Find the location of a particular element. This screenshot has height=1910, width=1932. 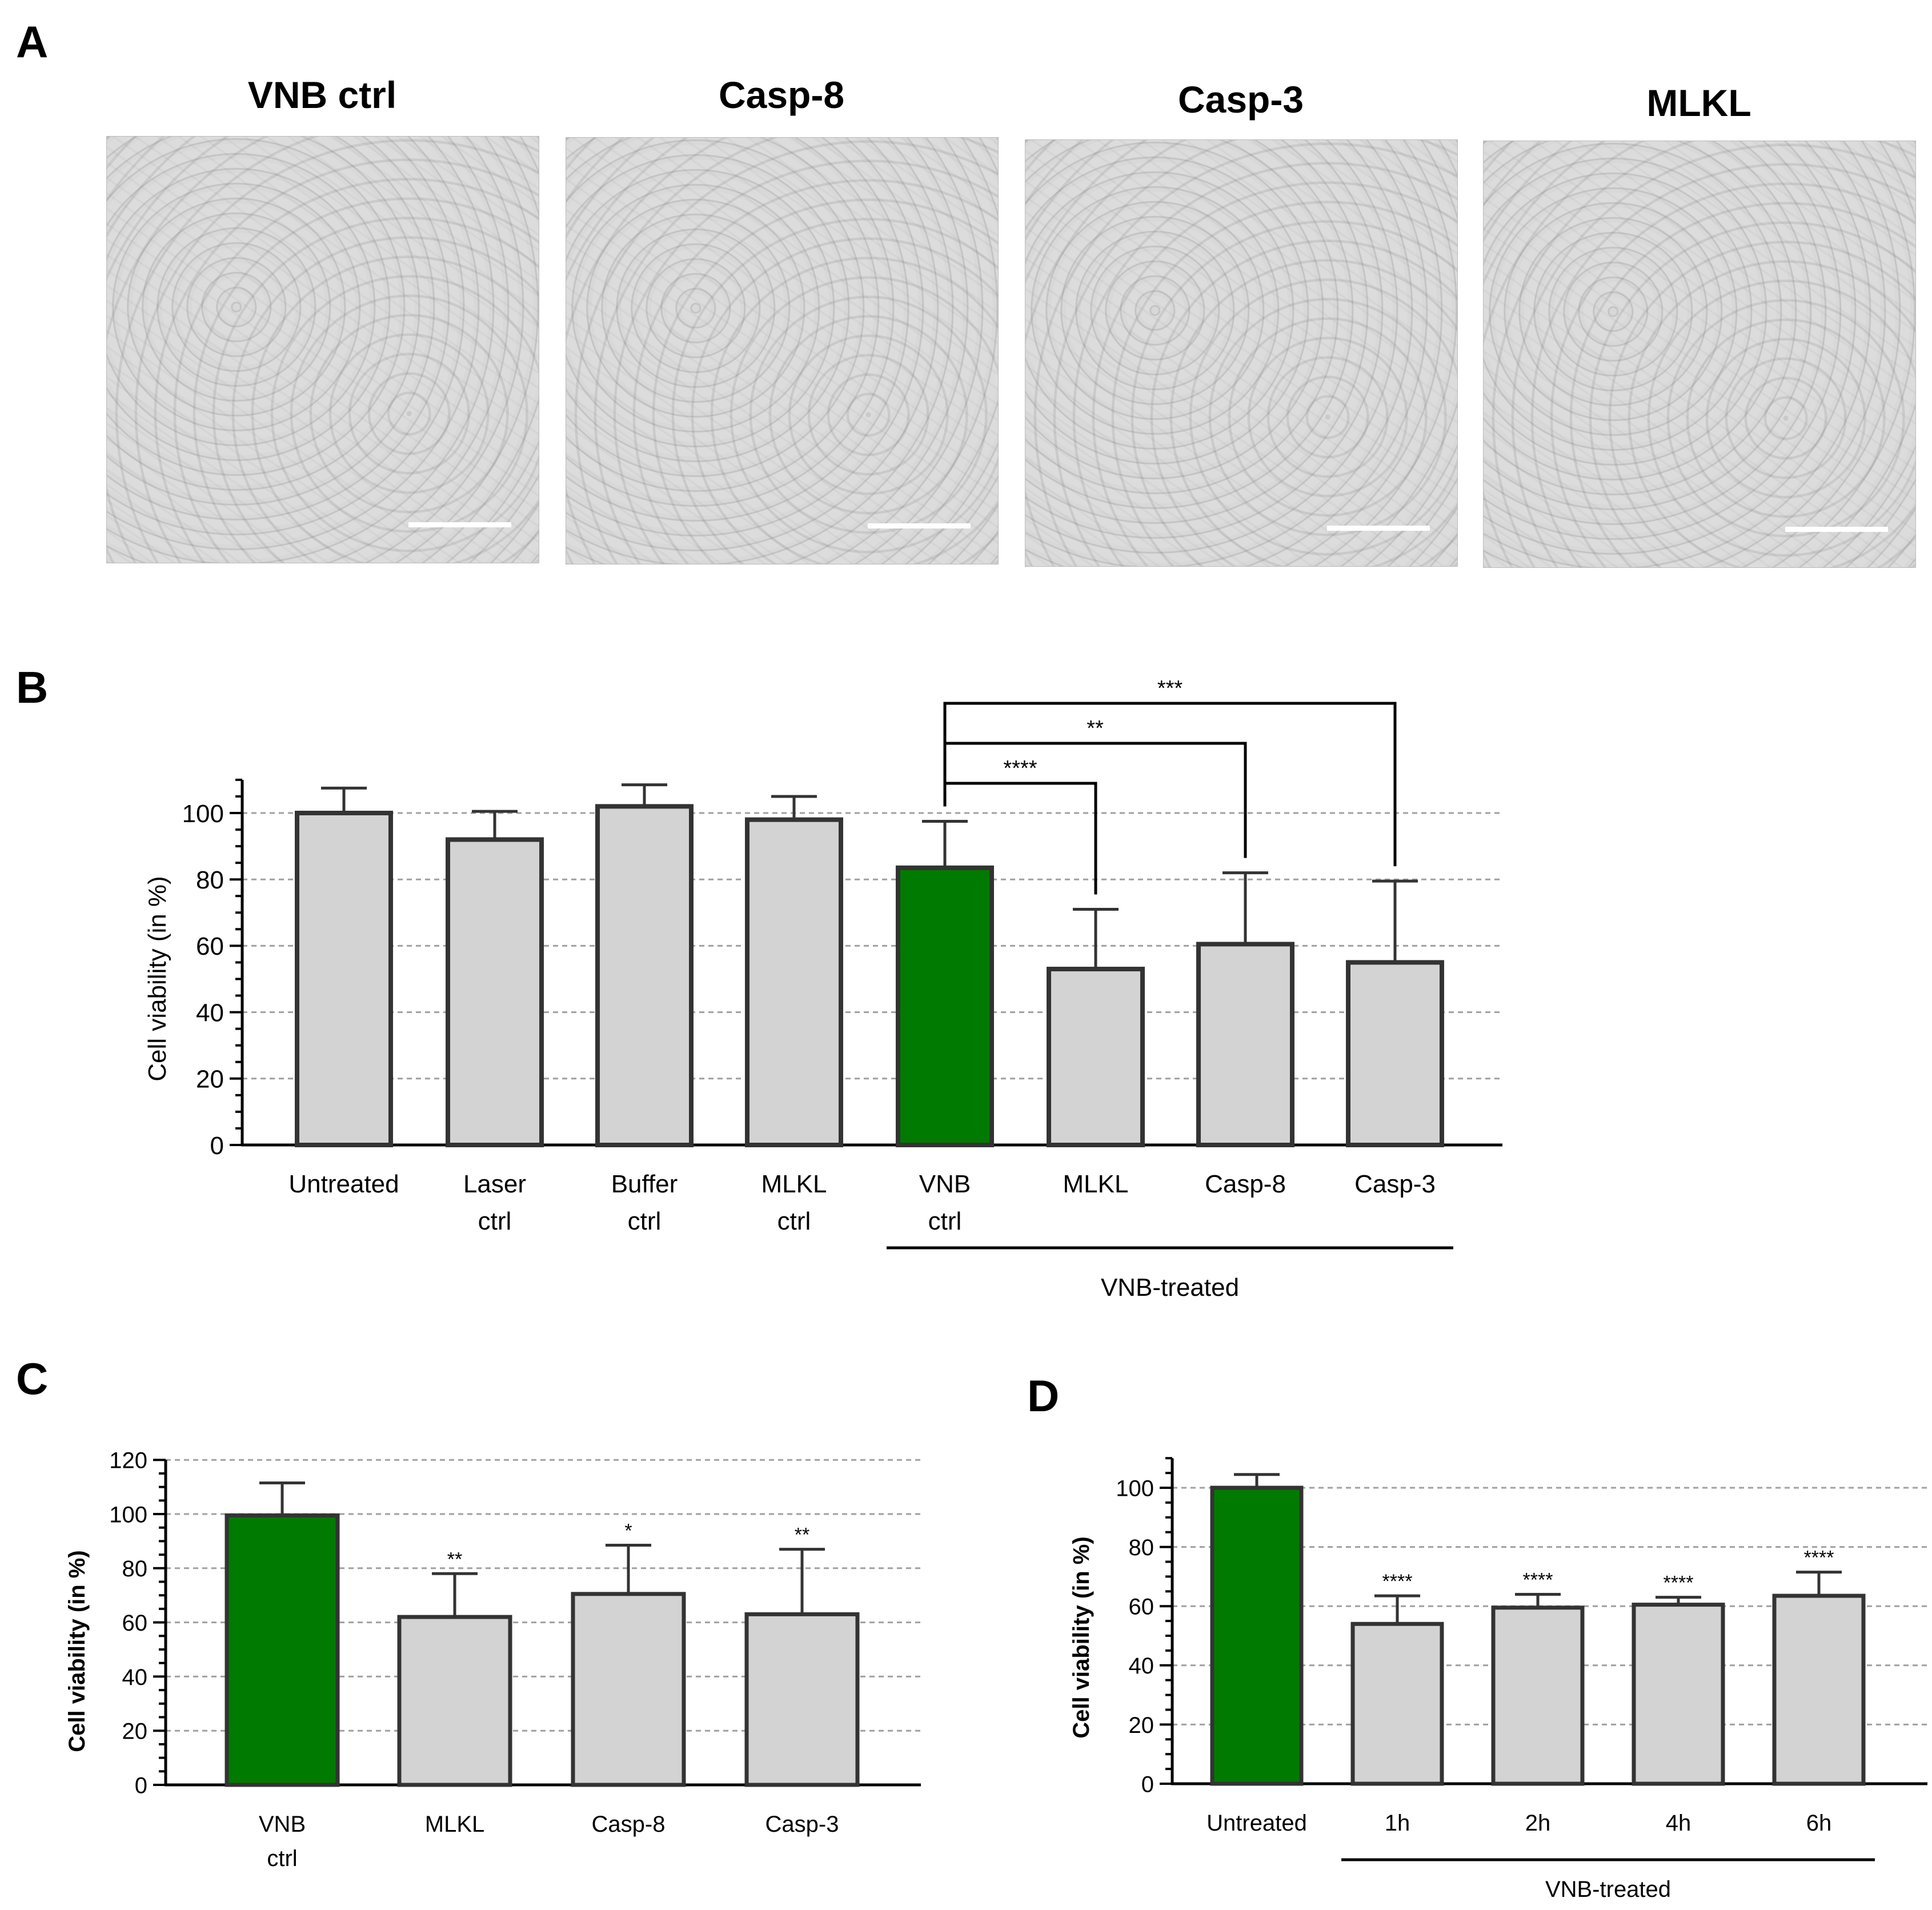

panel-label-c: C is located at coordinates (32, 1379).